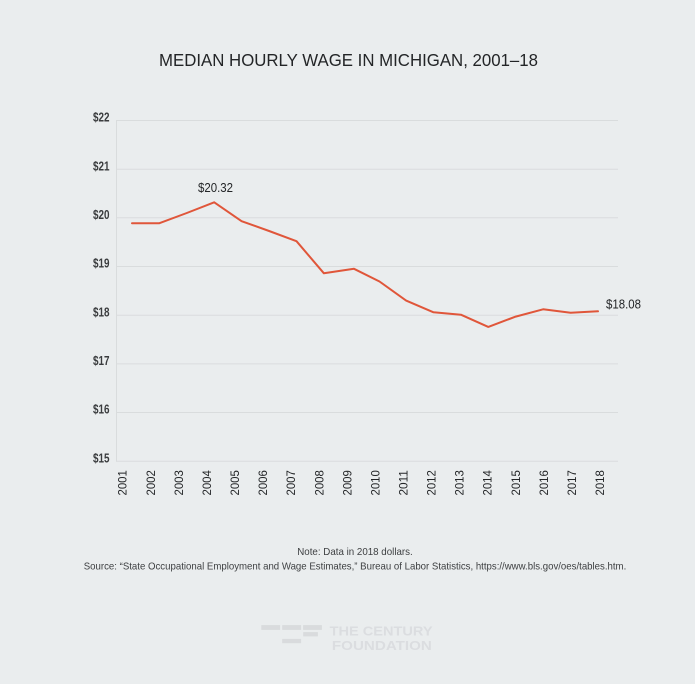  I want to click on svg-text:MEDIAN HOURLY WAGE IN MICHIGAN: MEDIAN HOURLY WAGE IN MICHIGAN, 2001–18, so click(348, 60).